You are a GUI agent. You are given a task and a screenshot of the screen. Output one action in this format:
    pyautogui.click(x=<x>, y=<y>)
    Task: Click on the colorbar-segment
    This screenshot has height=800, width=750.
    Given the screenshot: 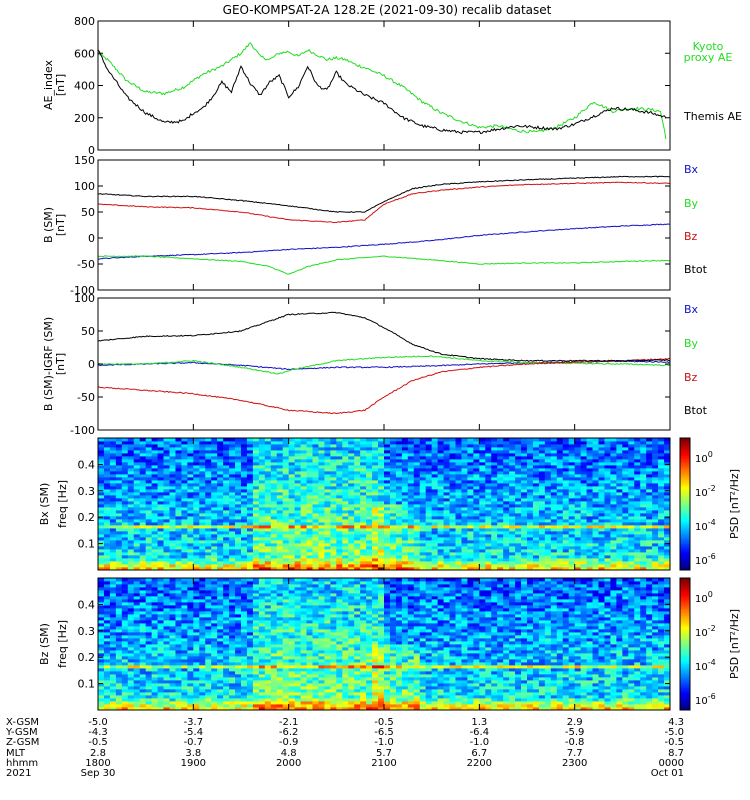 What is the action you would take?
    pyautogui.click(x=685, y=479)
    